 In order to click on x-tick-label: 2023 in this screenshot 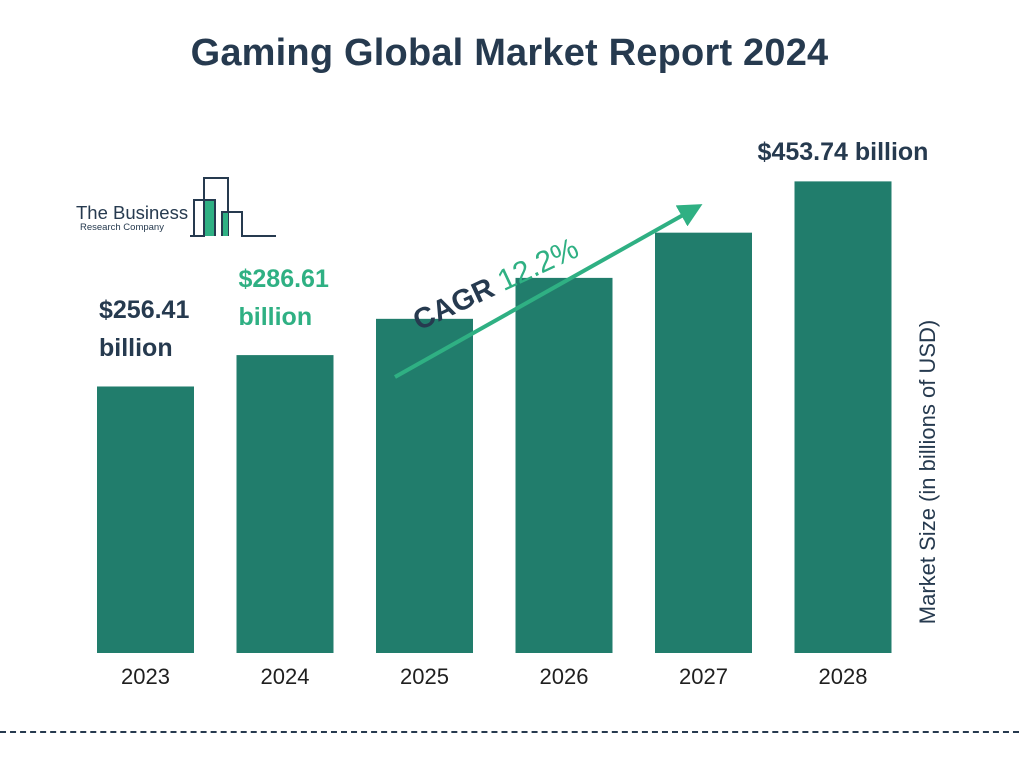, I will do `click(145, 676)`.